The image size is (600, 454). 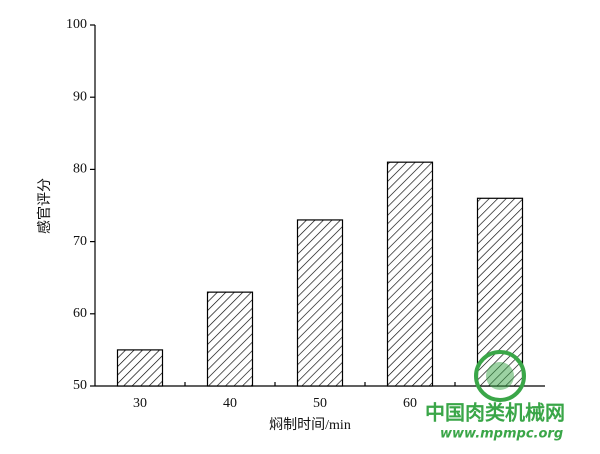 I want to click on x-tick-label: 30, so click(x=140, y=403).